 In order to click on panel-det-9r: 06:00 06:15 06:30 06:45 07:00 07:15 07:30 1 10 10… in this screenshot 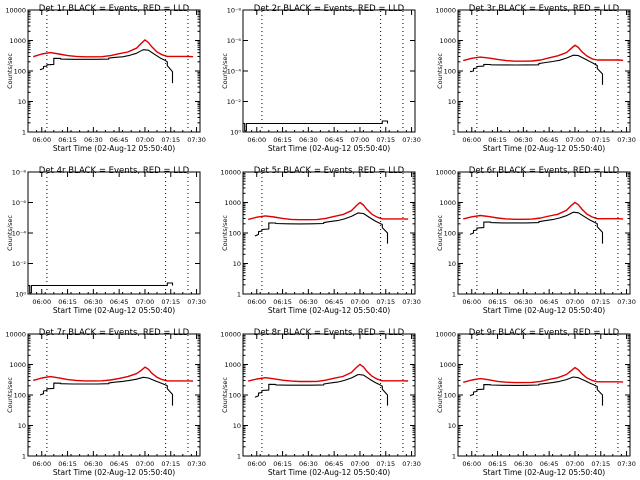, I will do `click(535, 402)`.